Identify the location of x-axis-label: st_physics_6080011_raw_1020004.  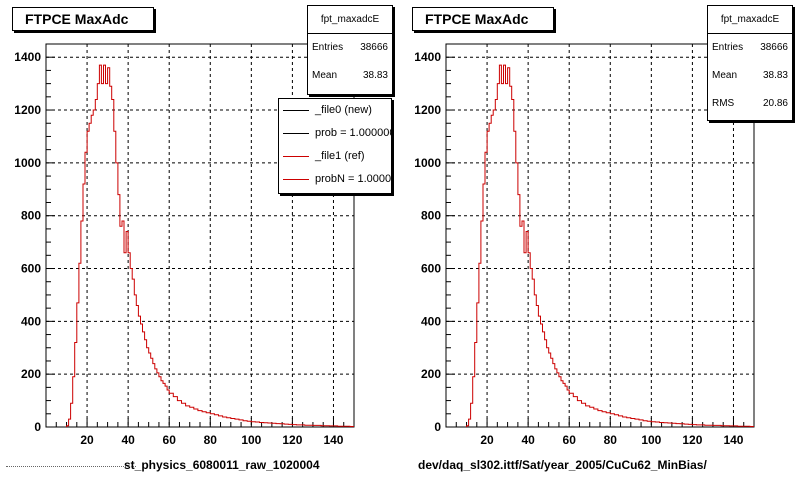
(222, 465).